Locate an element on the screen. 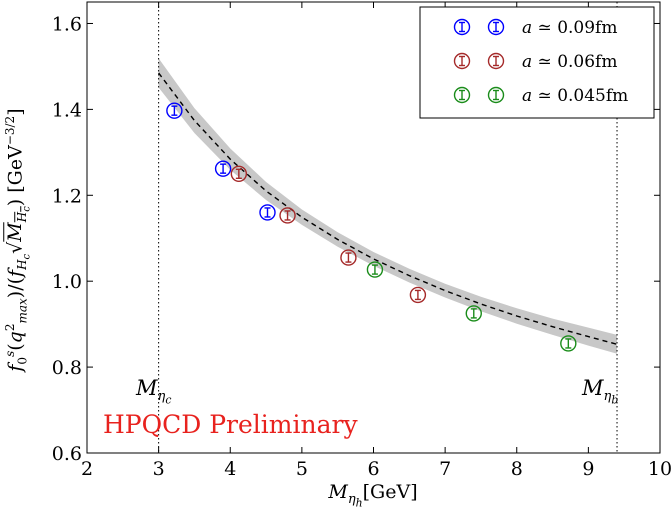  x-tick-label: 6 is located at coordinates (373, 469).